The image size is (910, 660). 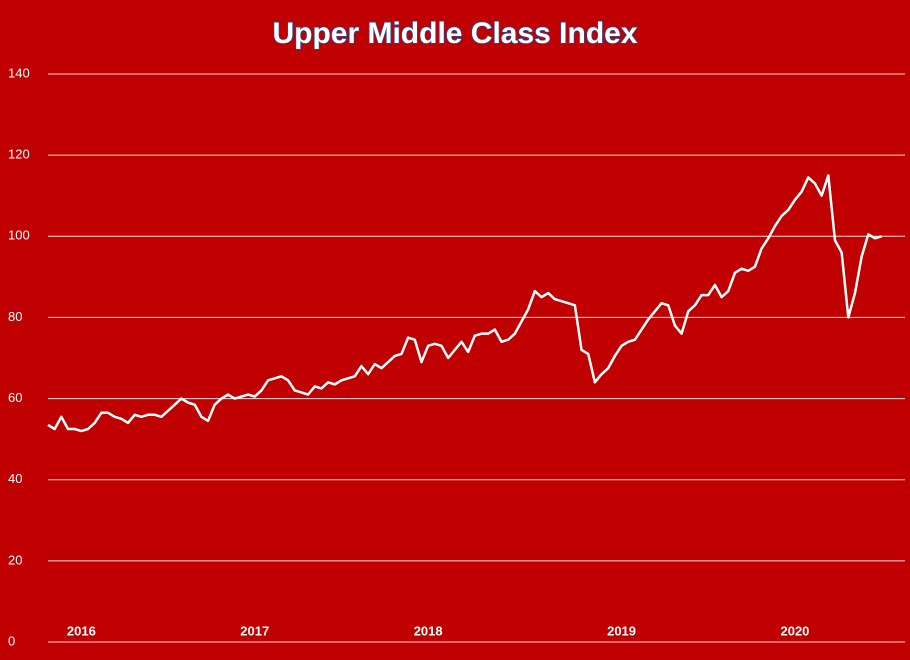 What do you see at coordinates (454, 33) in the screenshot?
I see `chart-title: Upper Middle Class Index` at bounding box center [454, 33].